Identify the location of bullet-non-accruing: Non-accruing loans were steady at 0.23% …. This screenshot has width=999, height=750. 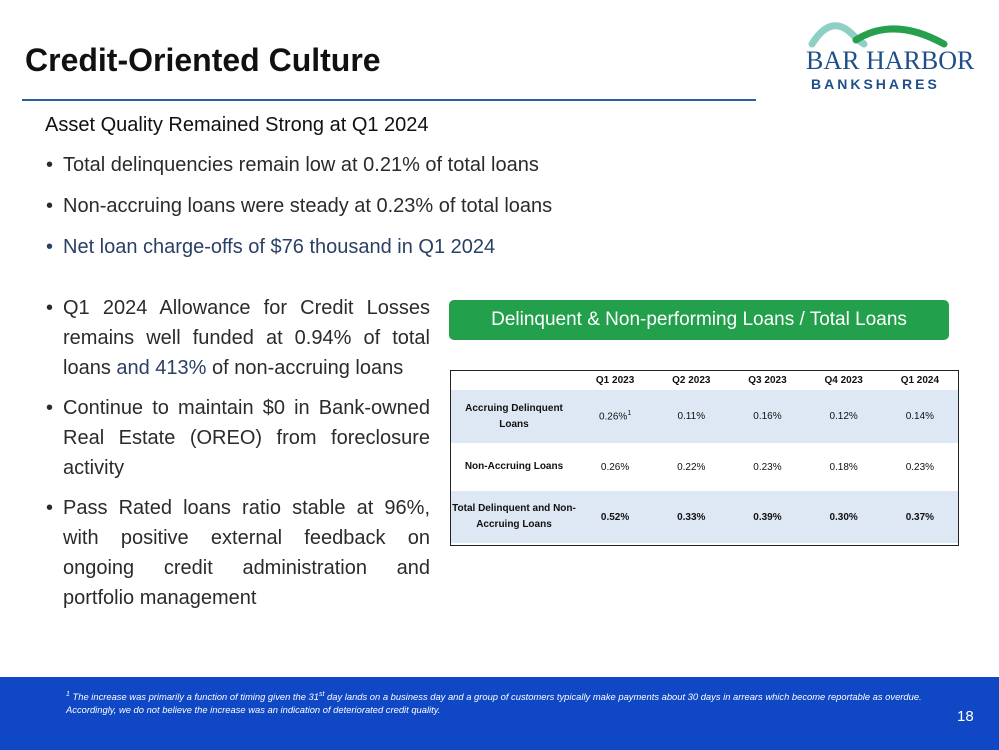
(366, 211).